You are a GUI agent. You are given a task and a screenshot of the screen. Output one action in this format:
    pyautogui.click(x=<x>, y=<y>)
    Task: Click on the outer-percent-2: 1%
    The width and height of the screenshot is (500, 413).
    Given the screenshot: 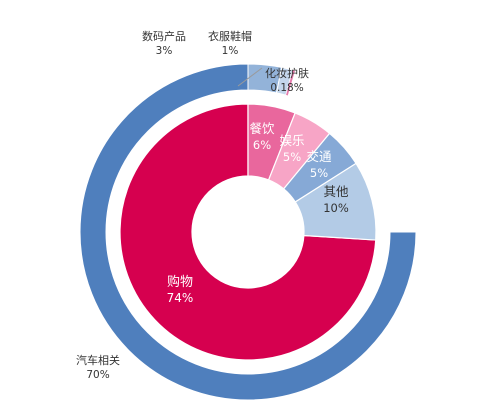 What is the action you would take?
    pyautogui.click(x=230, y=51)
    